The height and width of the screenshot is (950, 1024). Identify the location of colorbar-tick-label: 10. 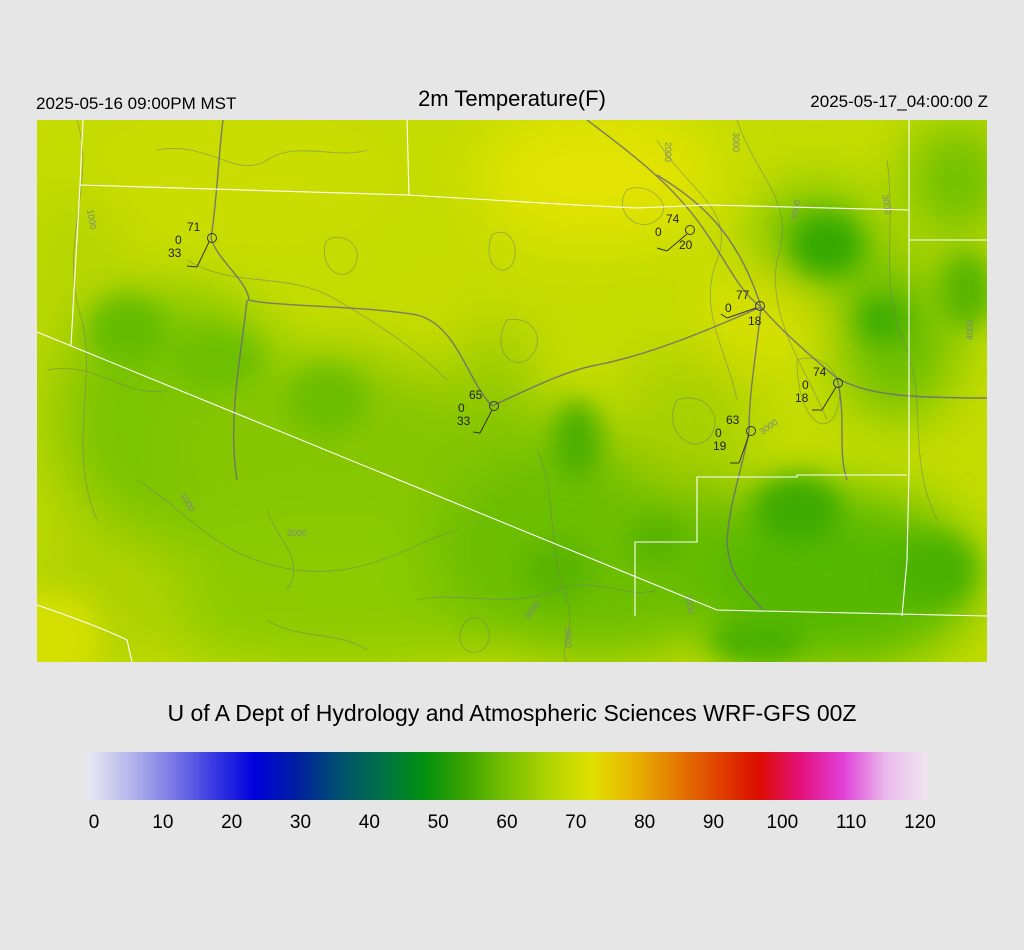
(163, 822).